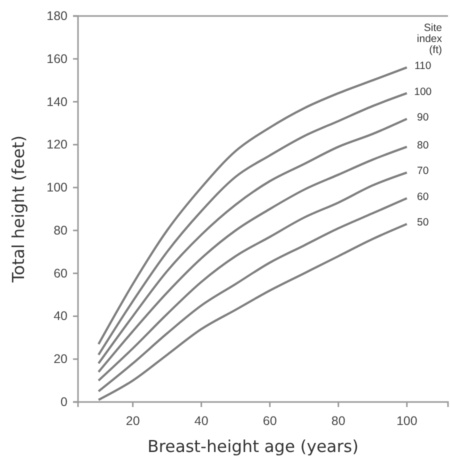  What do you see at coordinates (18, 209) in the screenshot?
I see `y-axis-title: Total height (feet)` at bounding box center [18, 209].